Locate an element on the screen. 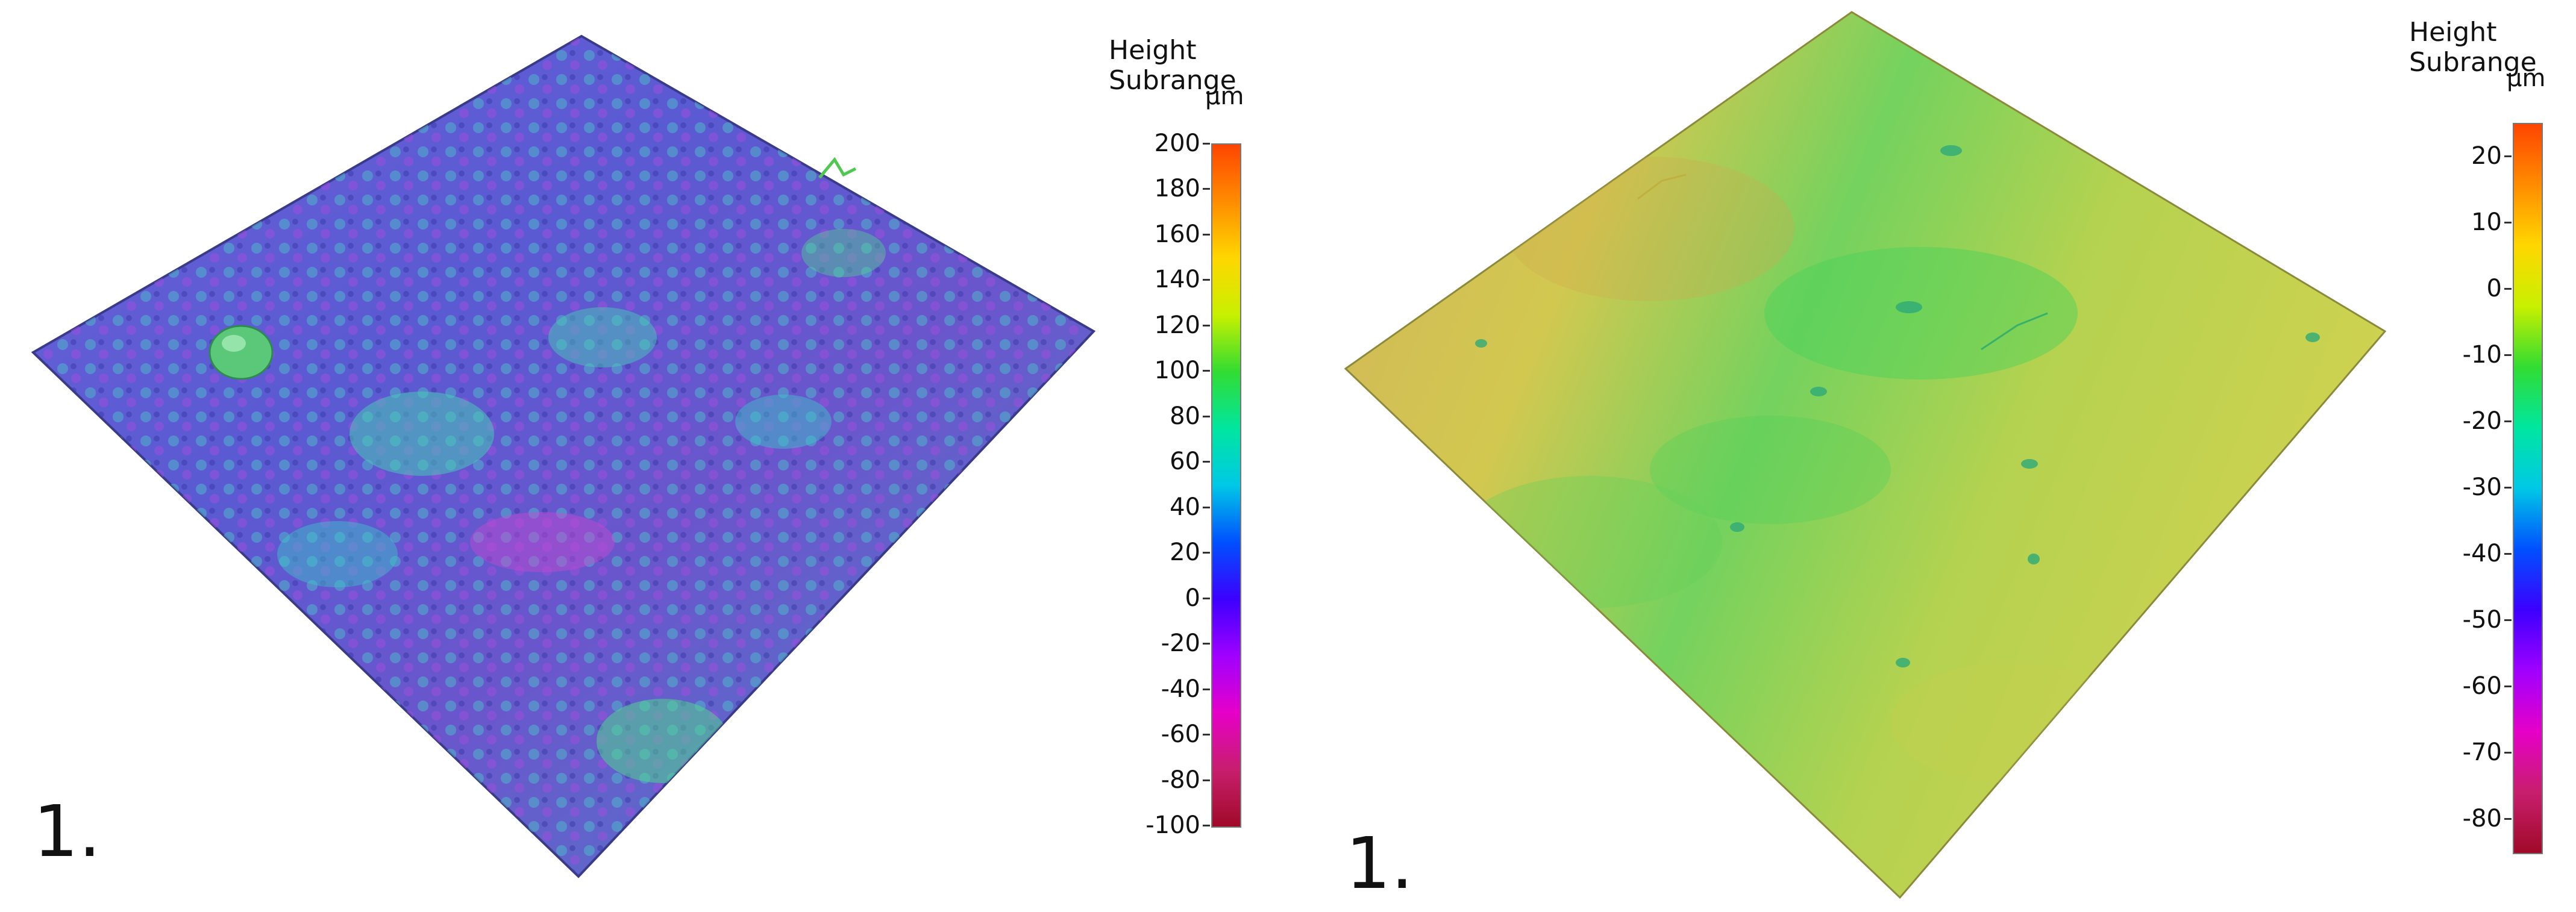 The height and width of the screenshot is (912, 2576). colorbar-tick-label: -30 is located at coordinates (2482, 487).